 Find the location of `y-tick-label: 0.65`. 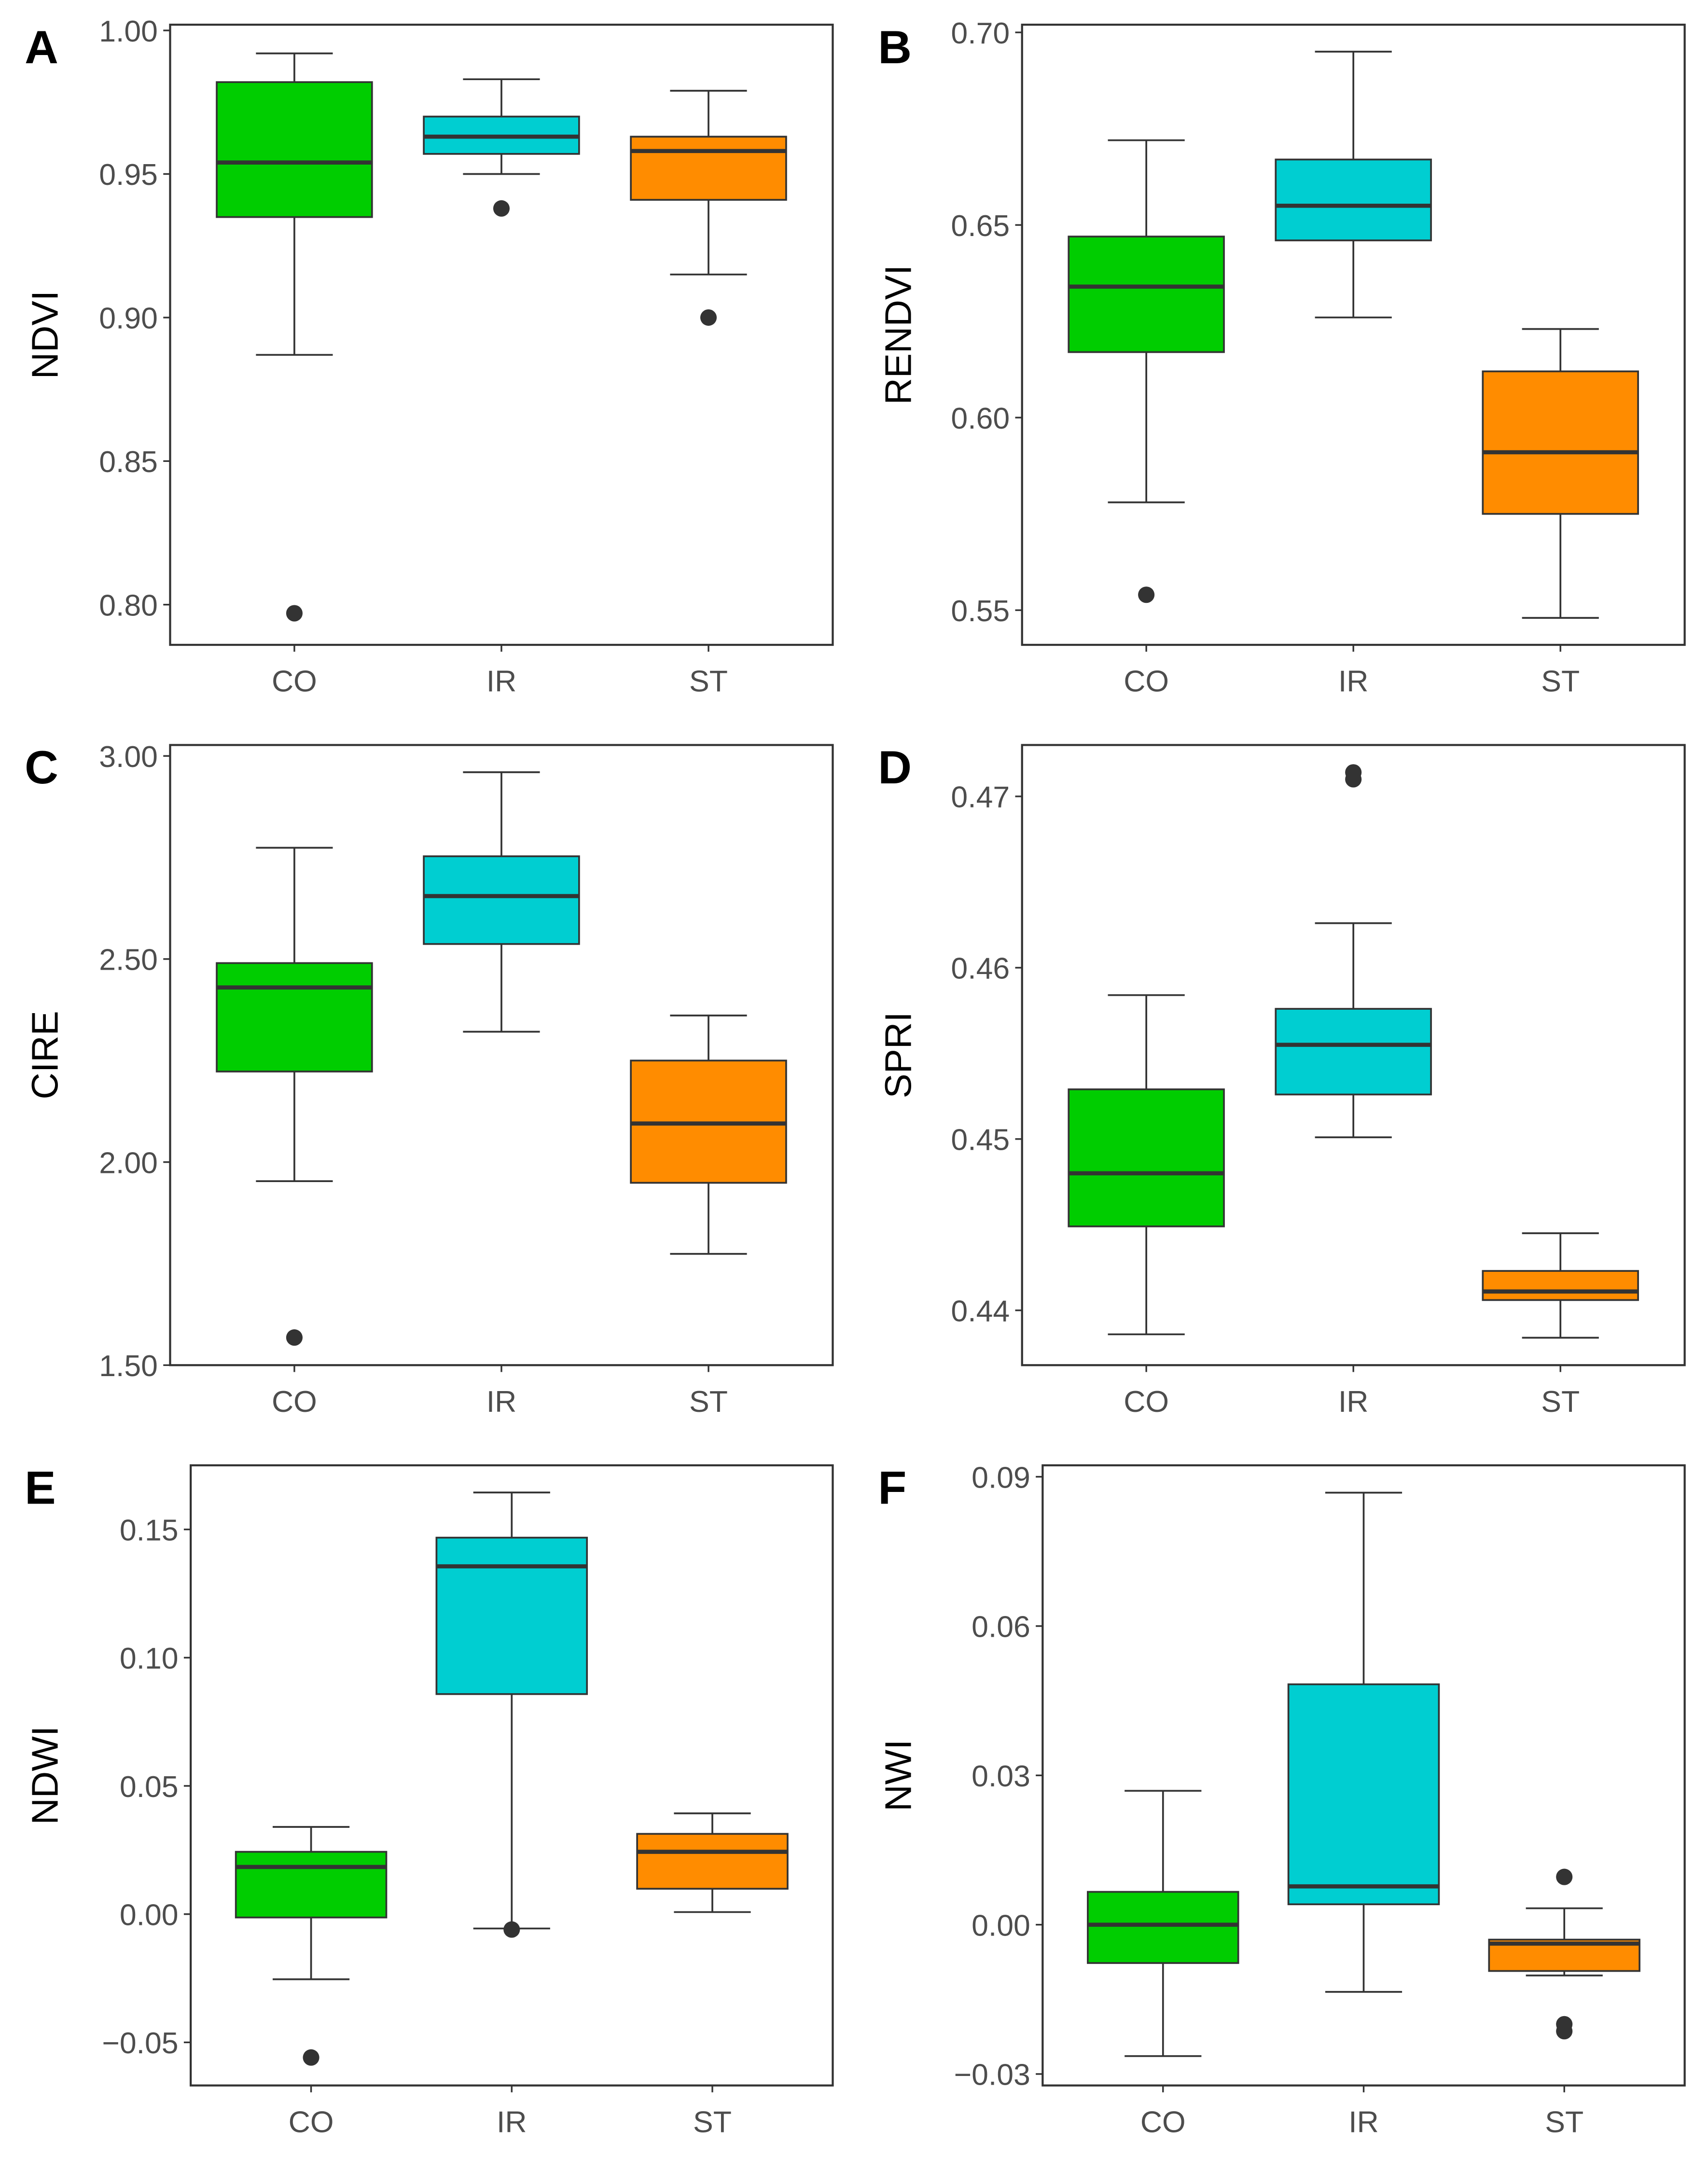

y-tick-label: 0.65 is located at coordinates (980, 226).